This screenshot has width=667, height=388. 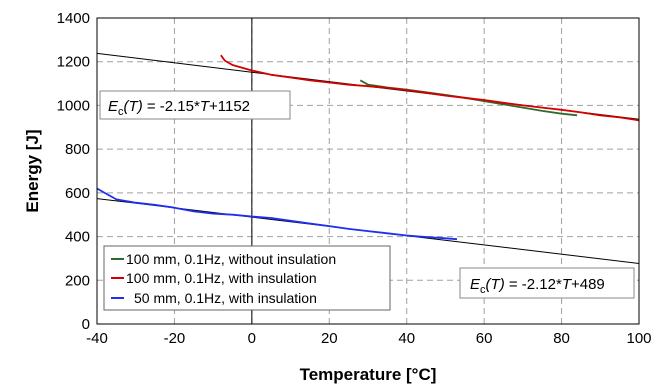 What do you see at coordinates (73, 18) in the screenshot?
I see `y-tick-label-7: 1400` at bounding box center [73, 18].